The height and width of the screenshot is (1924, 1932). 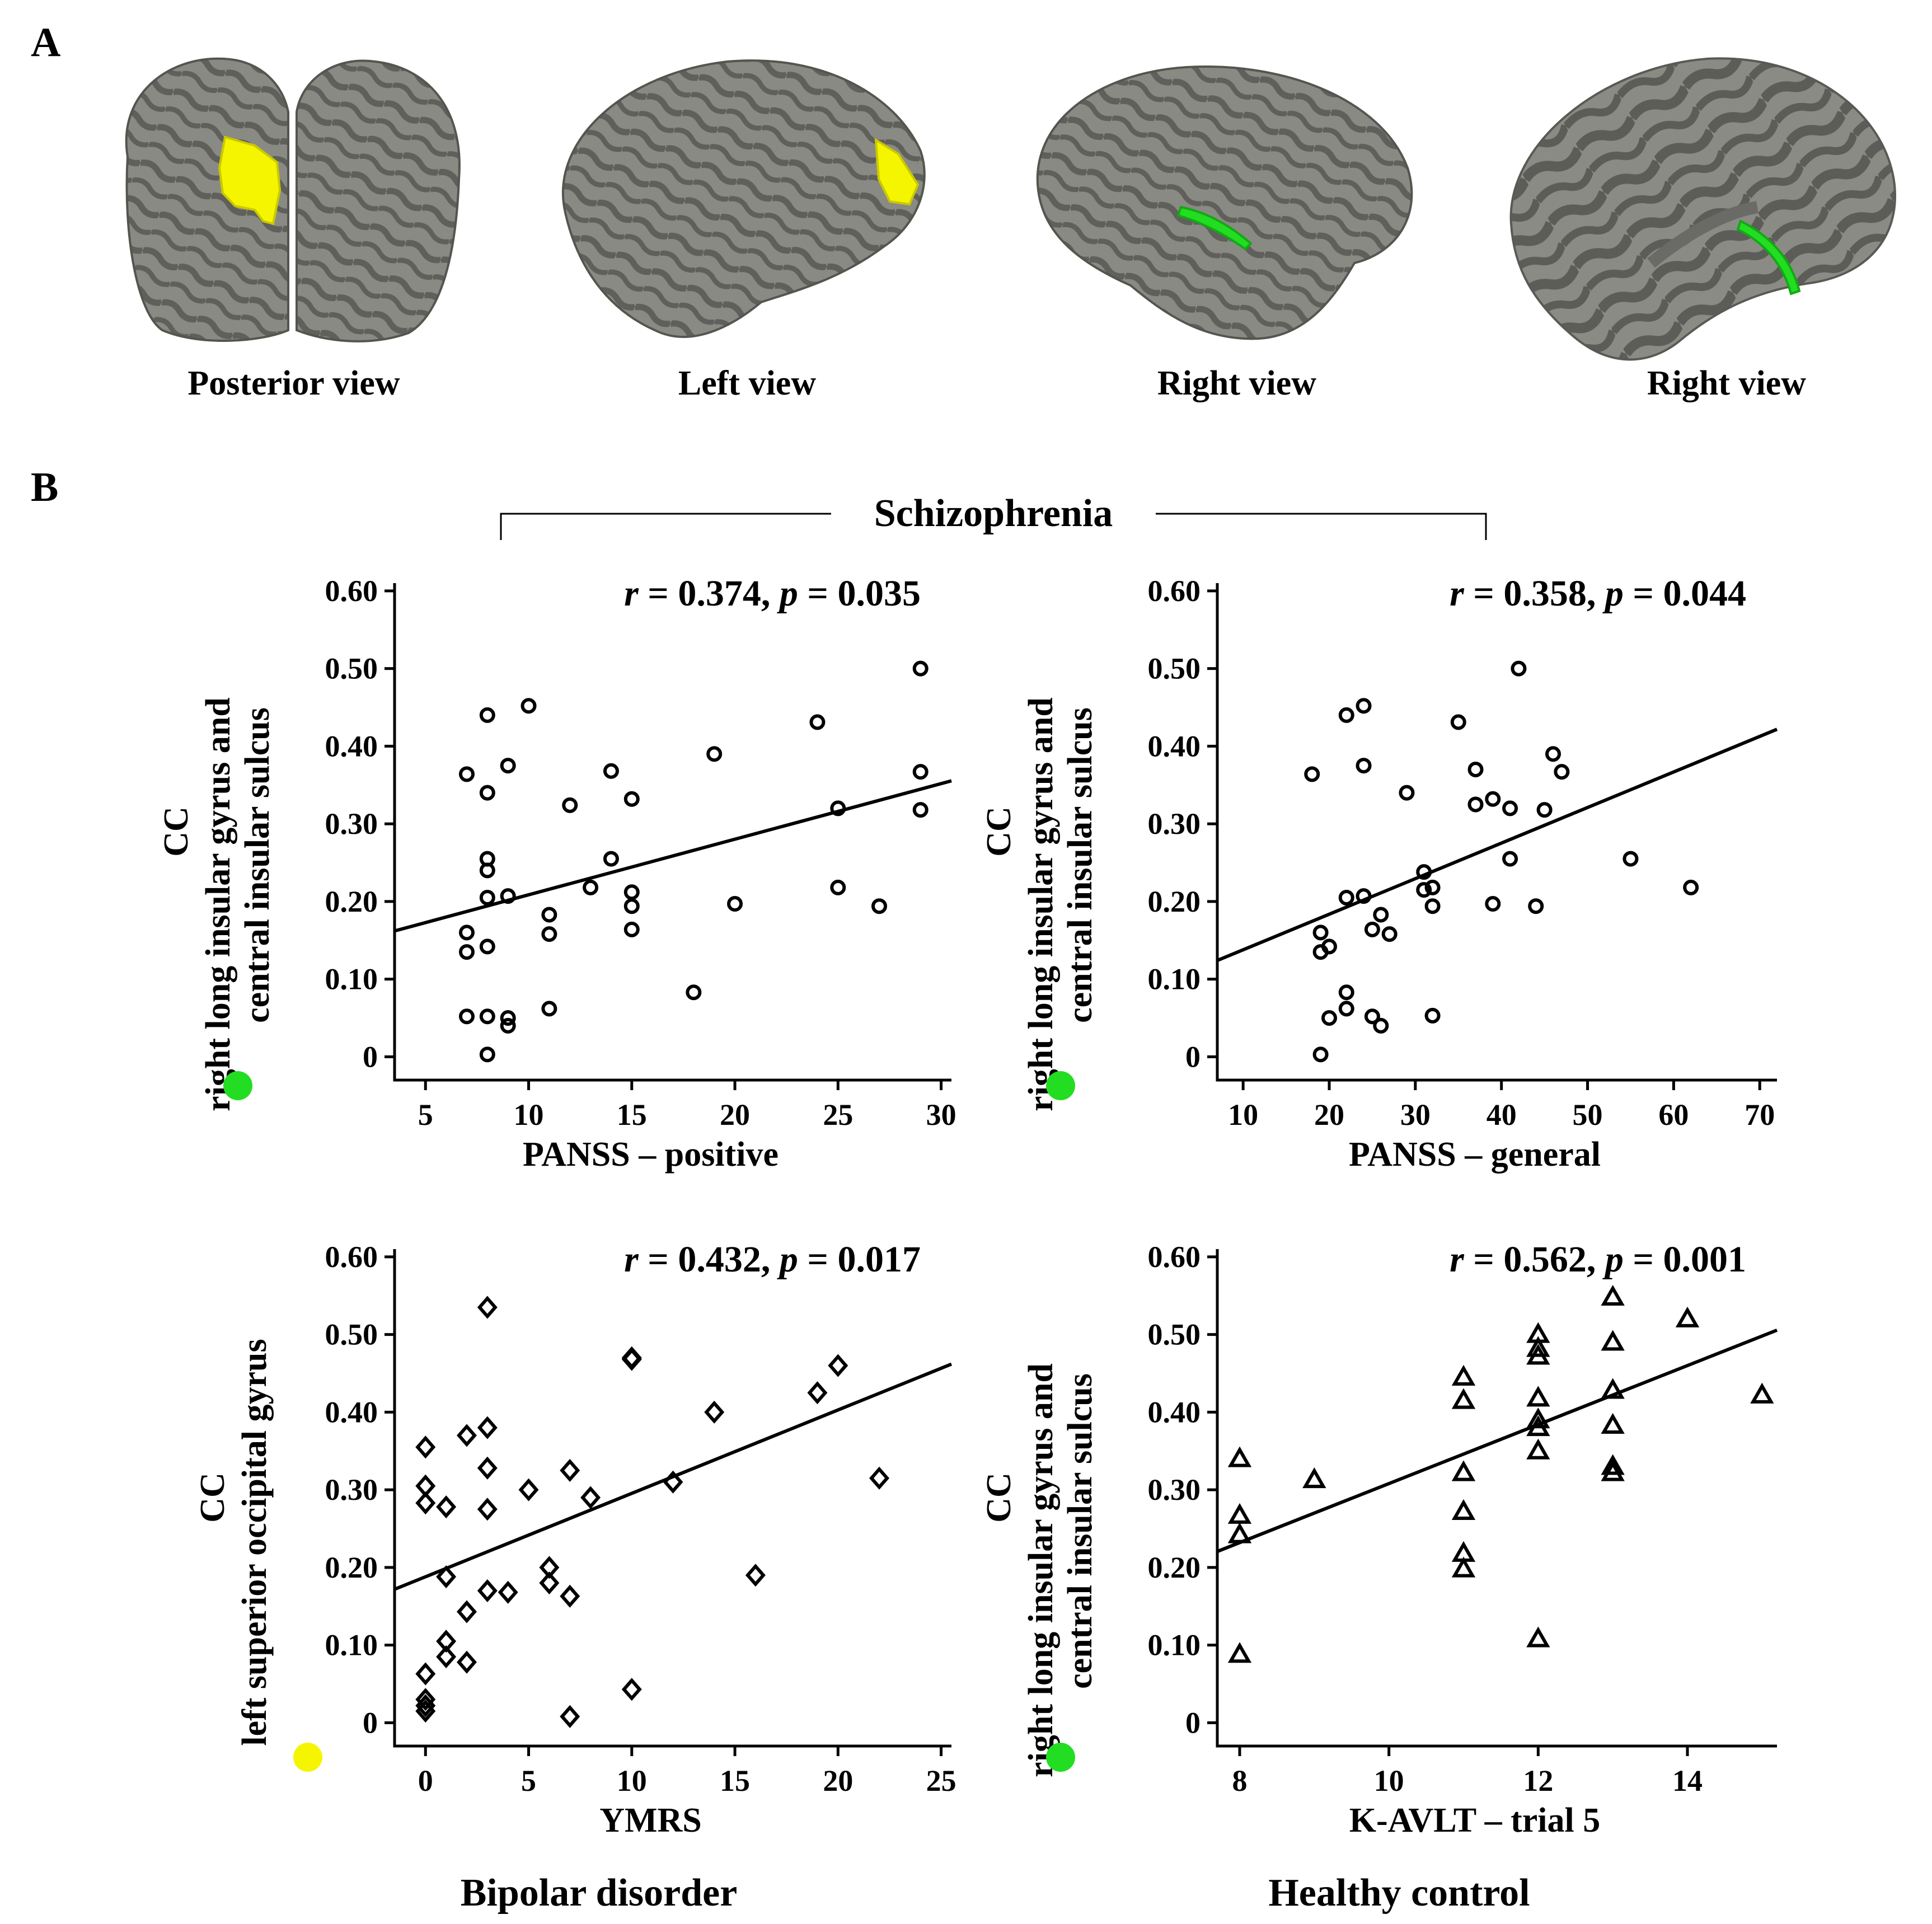 I want to click on x-tick-label: 8, so click(x=1240, y=1781).